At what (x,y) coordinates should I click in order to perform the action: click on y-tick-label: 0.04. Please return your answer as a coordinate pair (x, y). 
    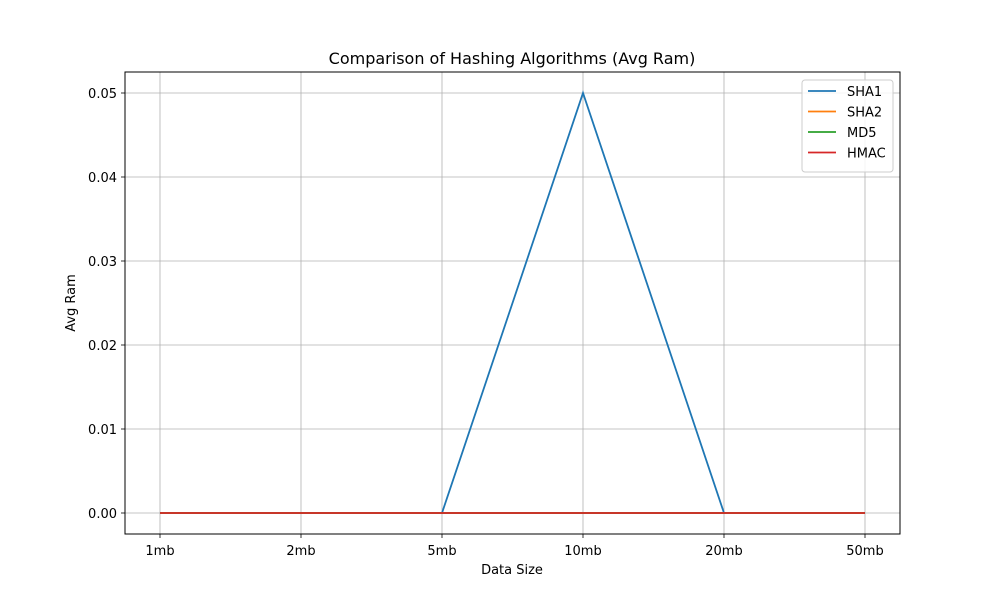
    Looking at the image, I should click on (102, 178).